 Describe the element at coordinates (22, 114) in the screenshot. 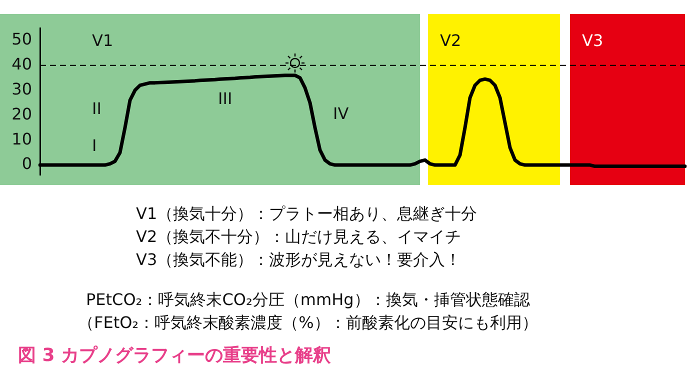

I see `y-tick-label: 20` at that location.